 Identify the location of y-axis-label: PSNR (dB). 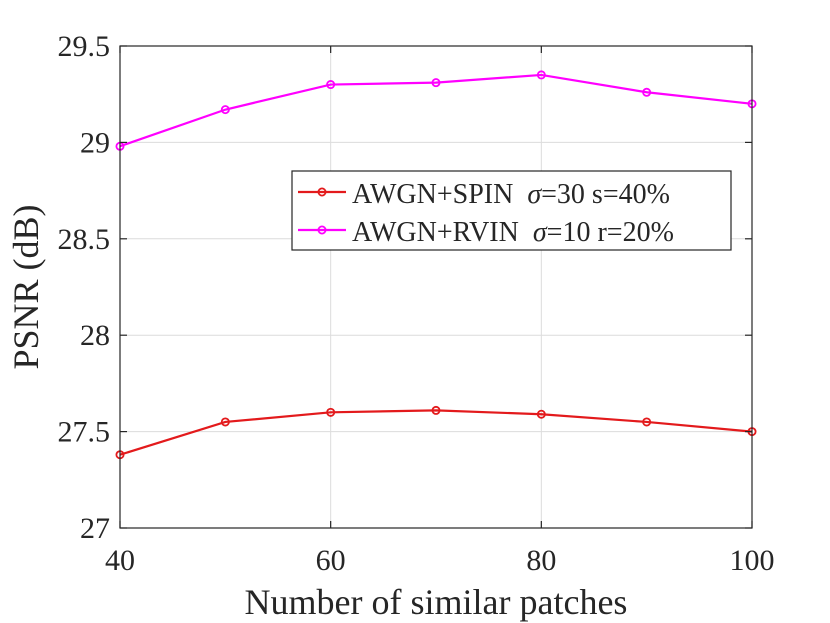
(26, 286).